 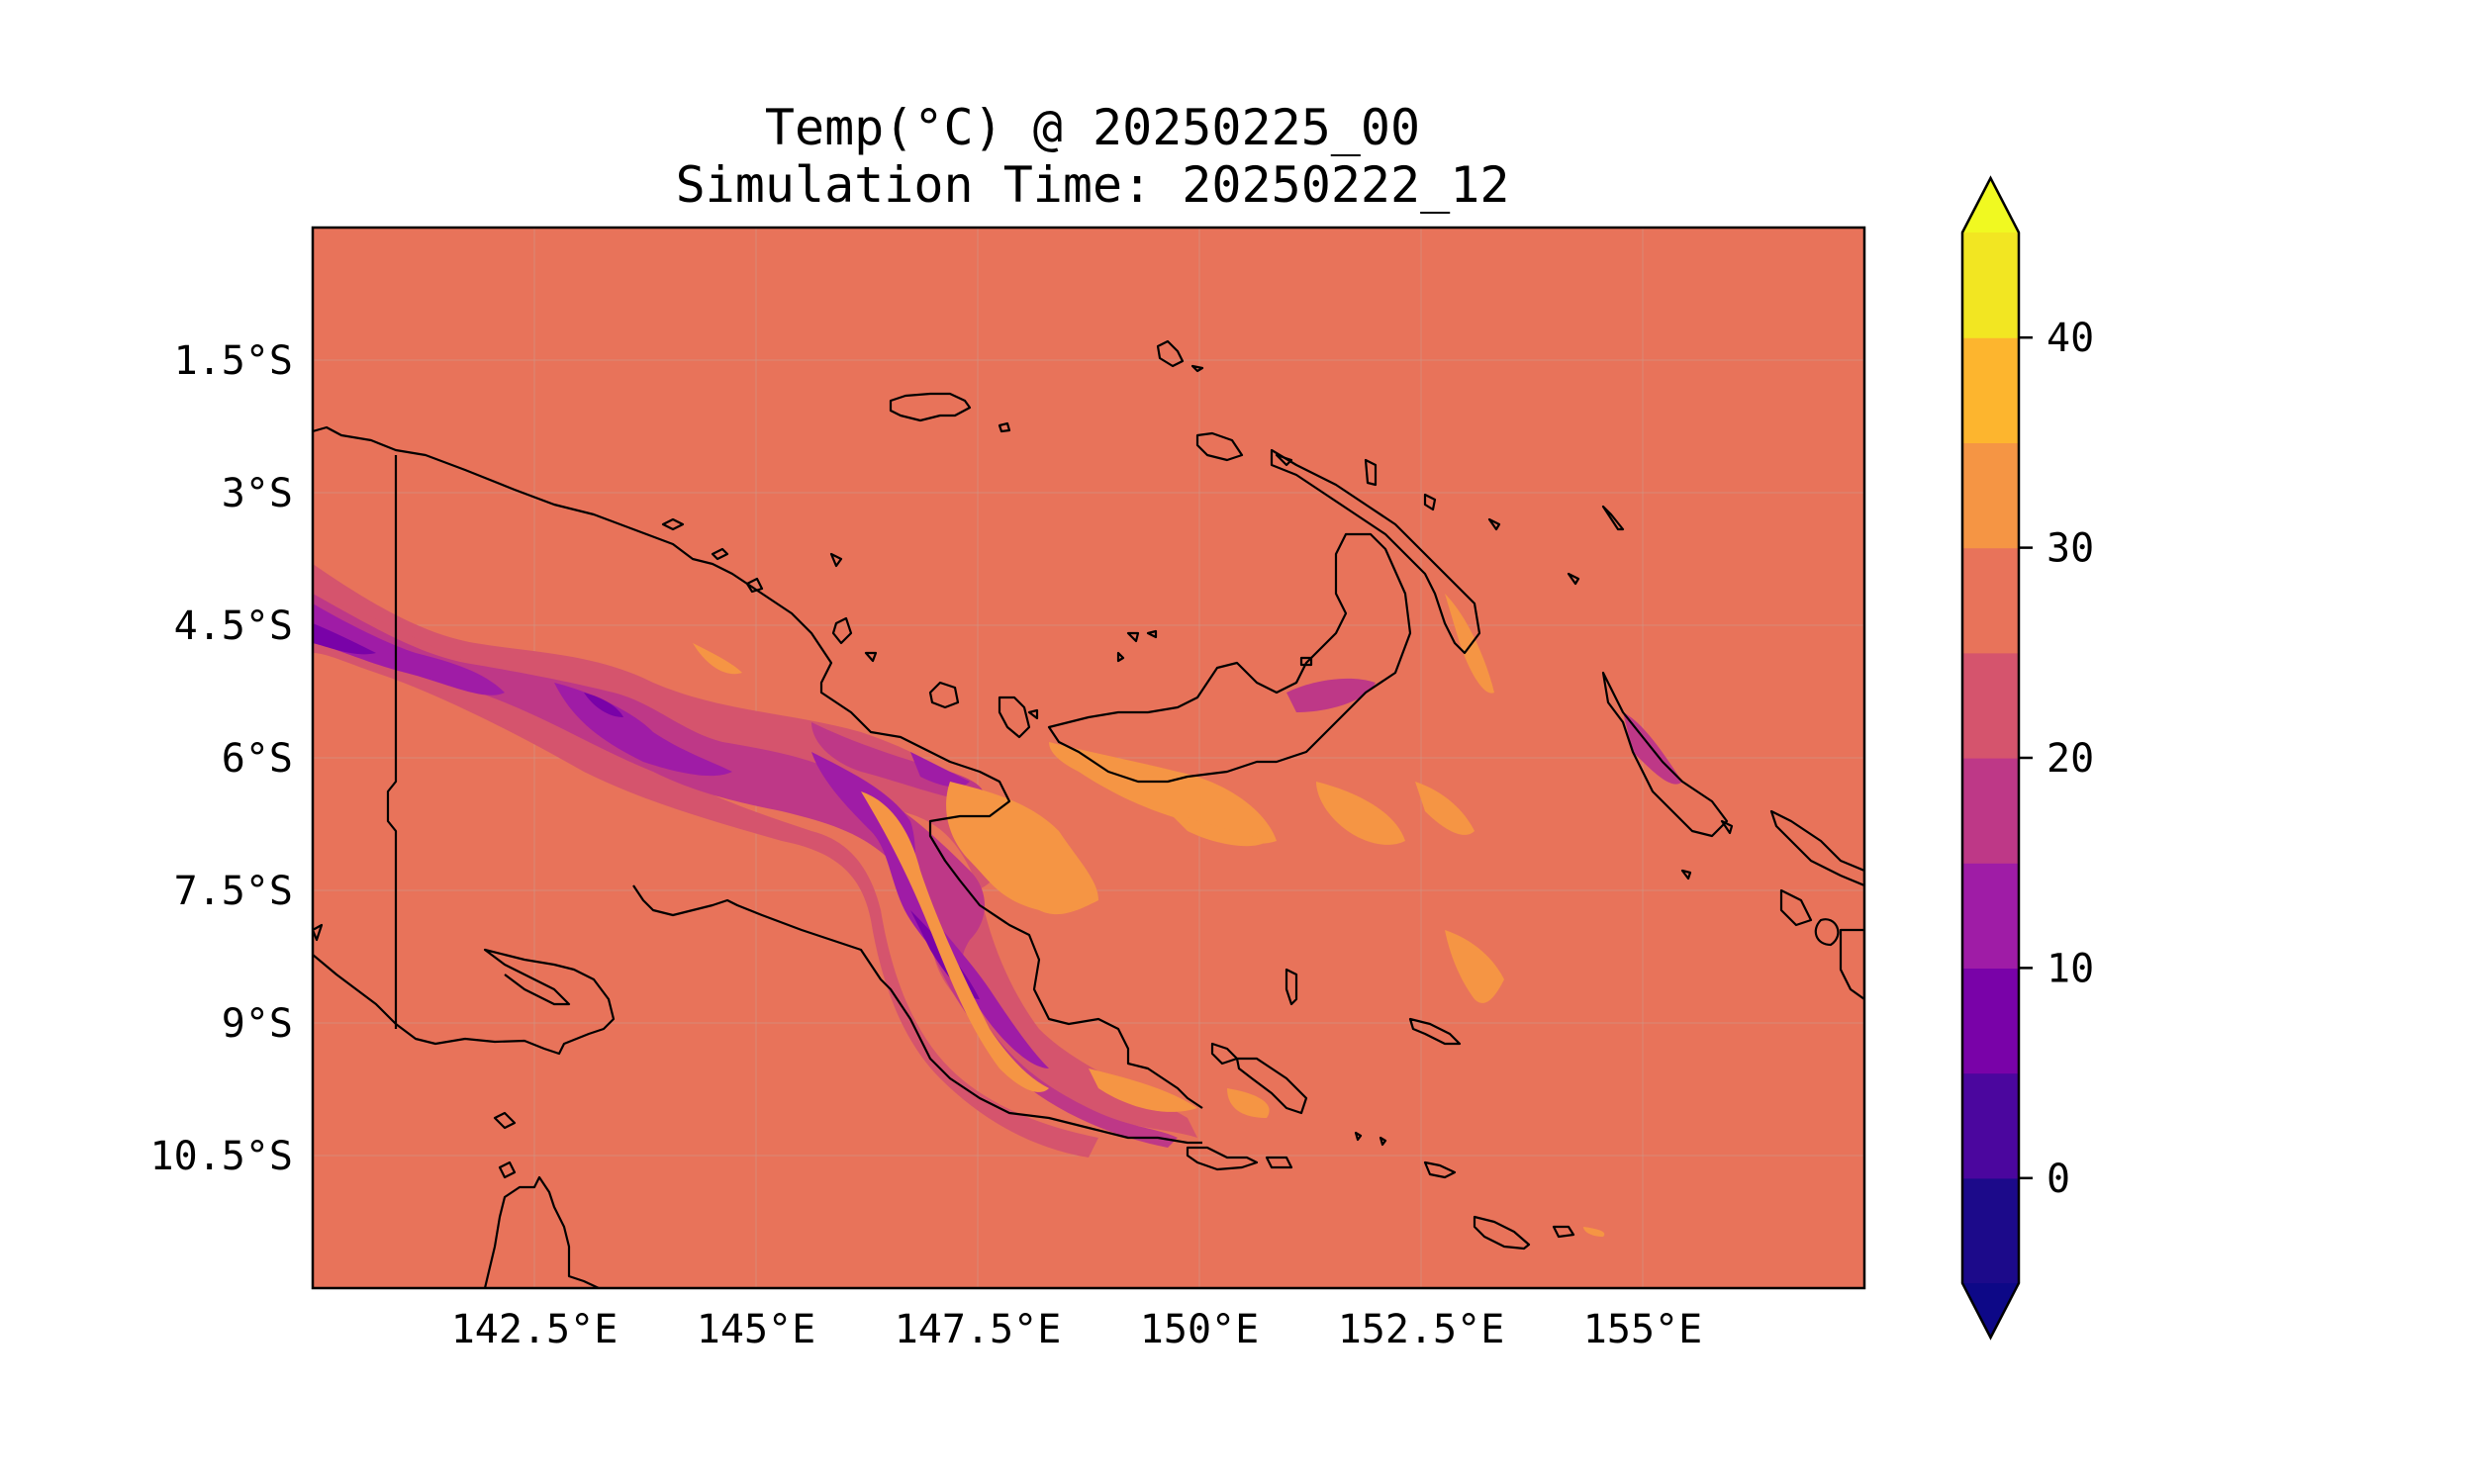 I want to click on x-tick-label: 152.5°E, so click(x=1421, y=1329).